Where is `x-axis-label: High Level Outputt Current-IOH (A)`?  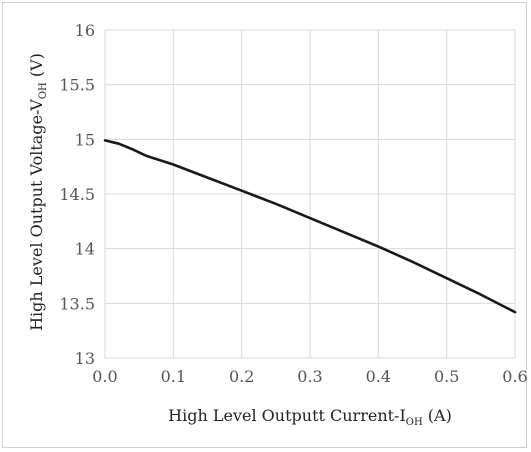
x-axis-label: High Level Outputt Current-IOH (A) is located at coordinates (310, 417).